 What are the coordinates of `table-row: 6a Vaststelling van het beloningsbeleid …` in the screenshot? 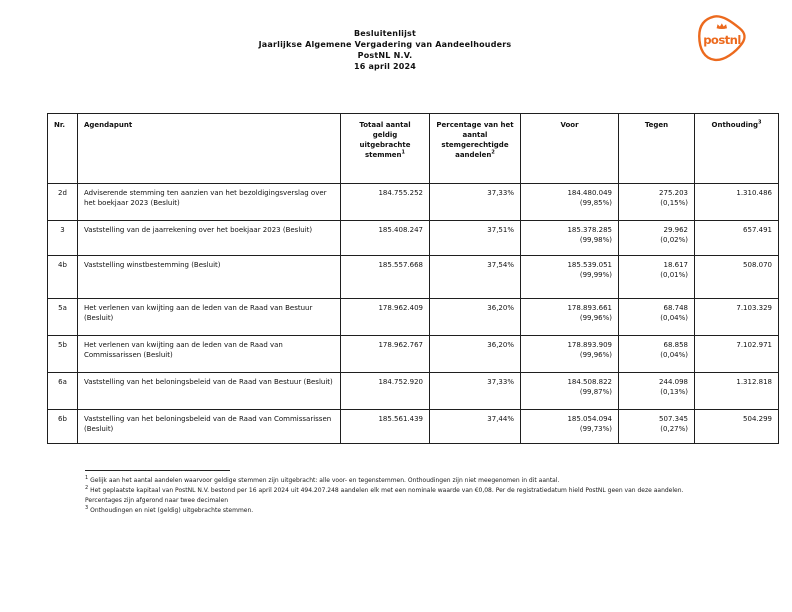 It's located at (413, 391).